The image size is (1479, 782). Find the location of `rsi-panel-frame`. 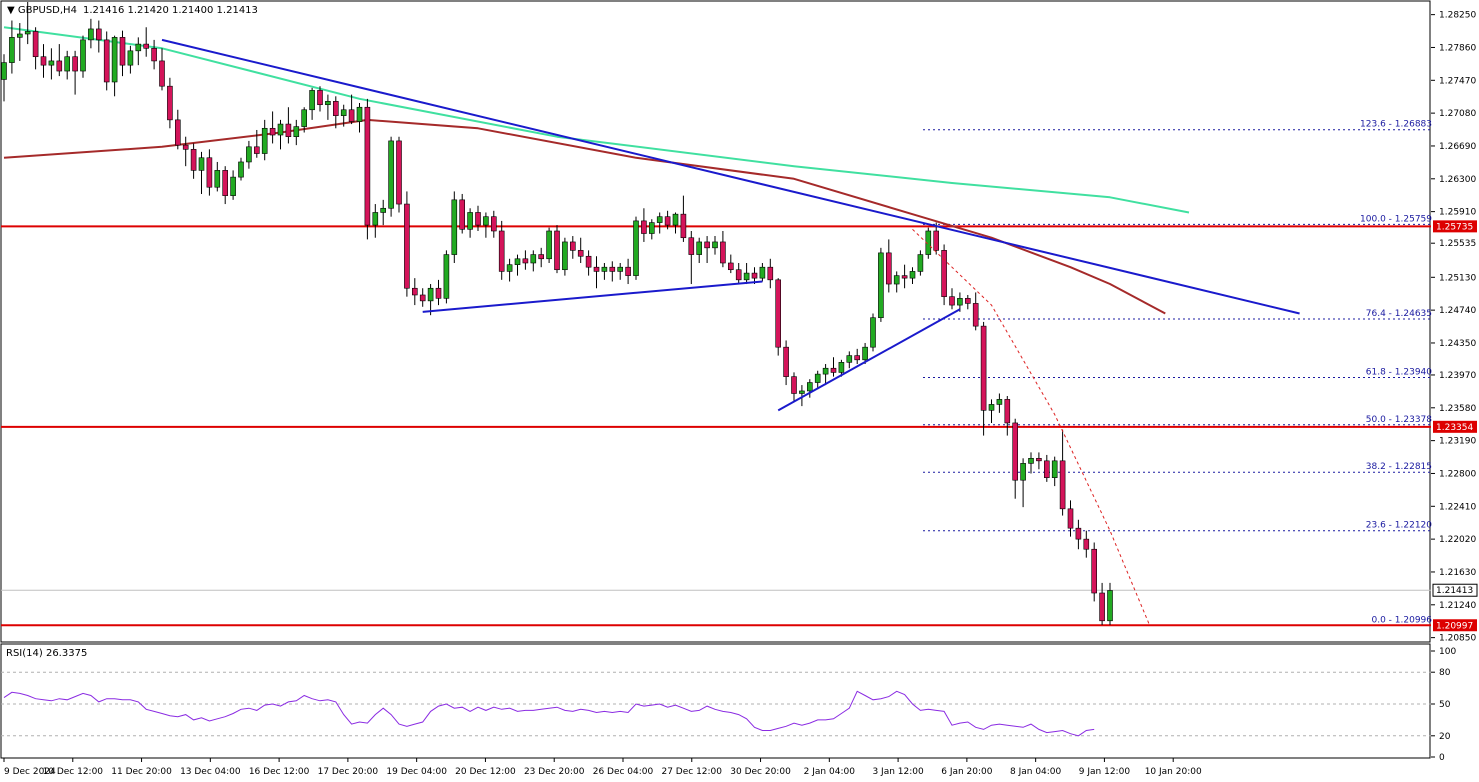

rsi-panel-frame is located at coordinates (715, 701).